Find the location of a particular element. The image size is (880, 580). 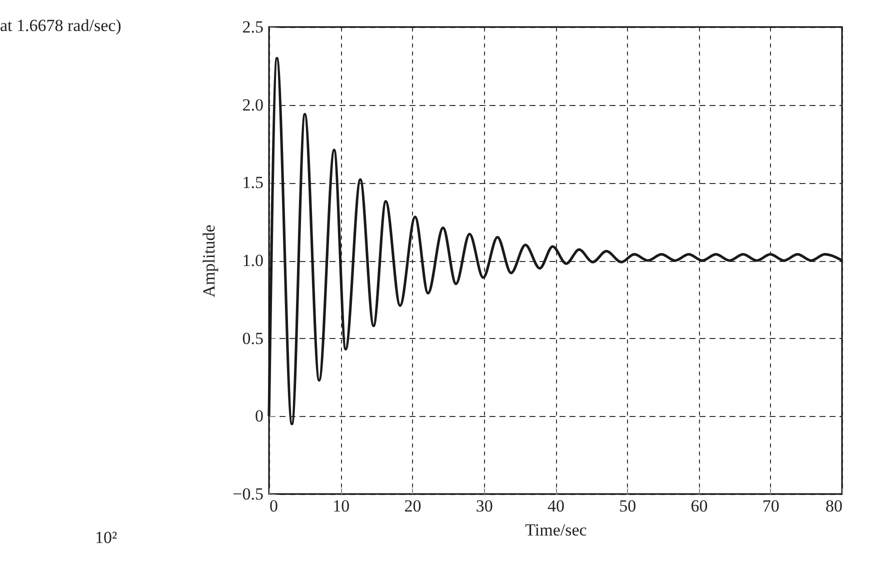

x-tick-label: 60 is located at coordinates (699, 506).